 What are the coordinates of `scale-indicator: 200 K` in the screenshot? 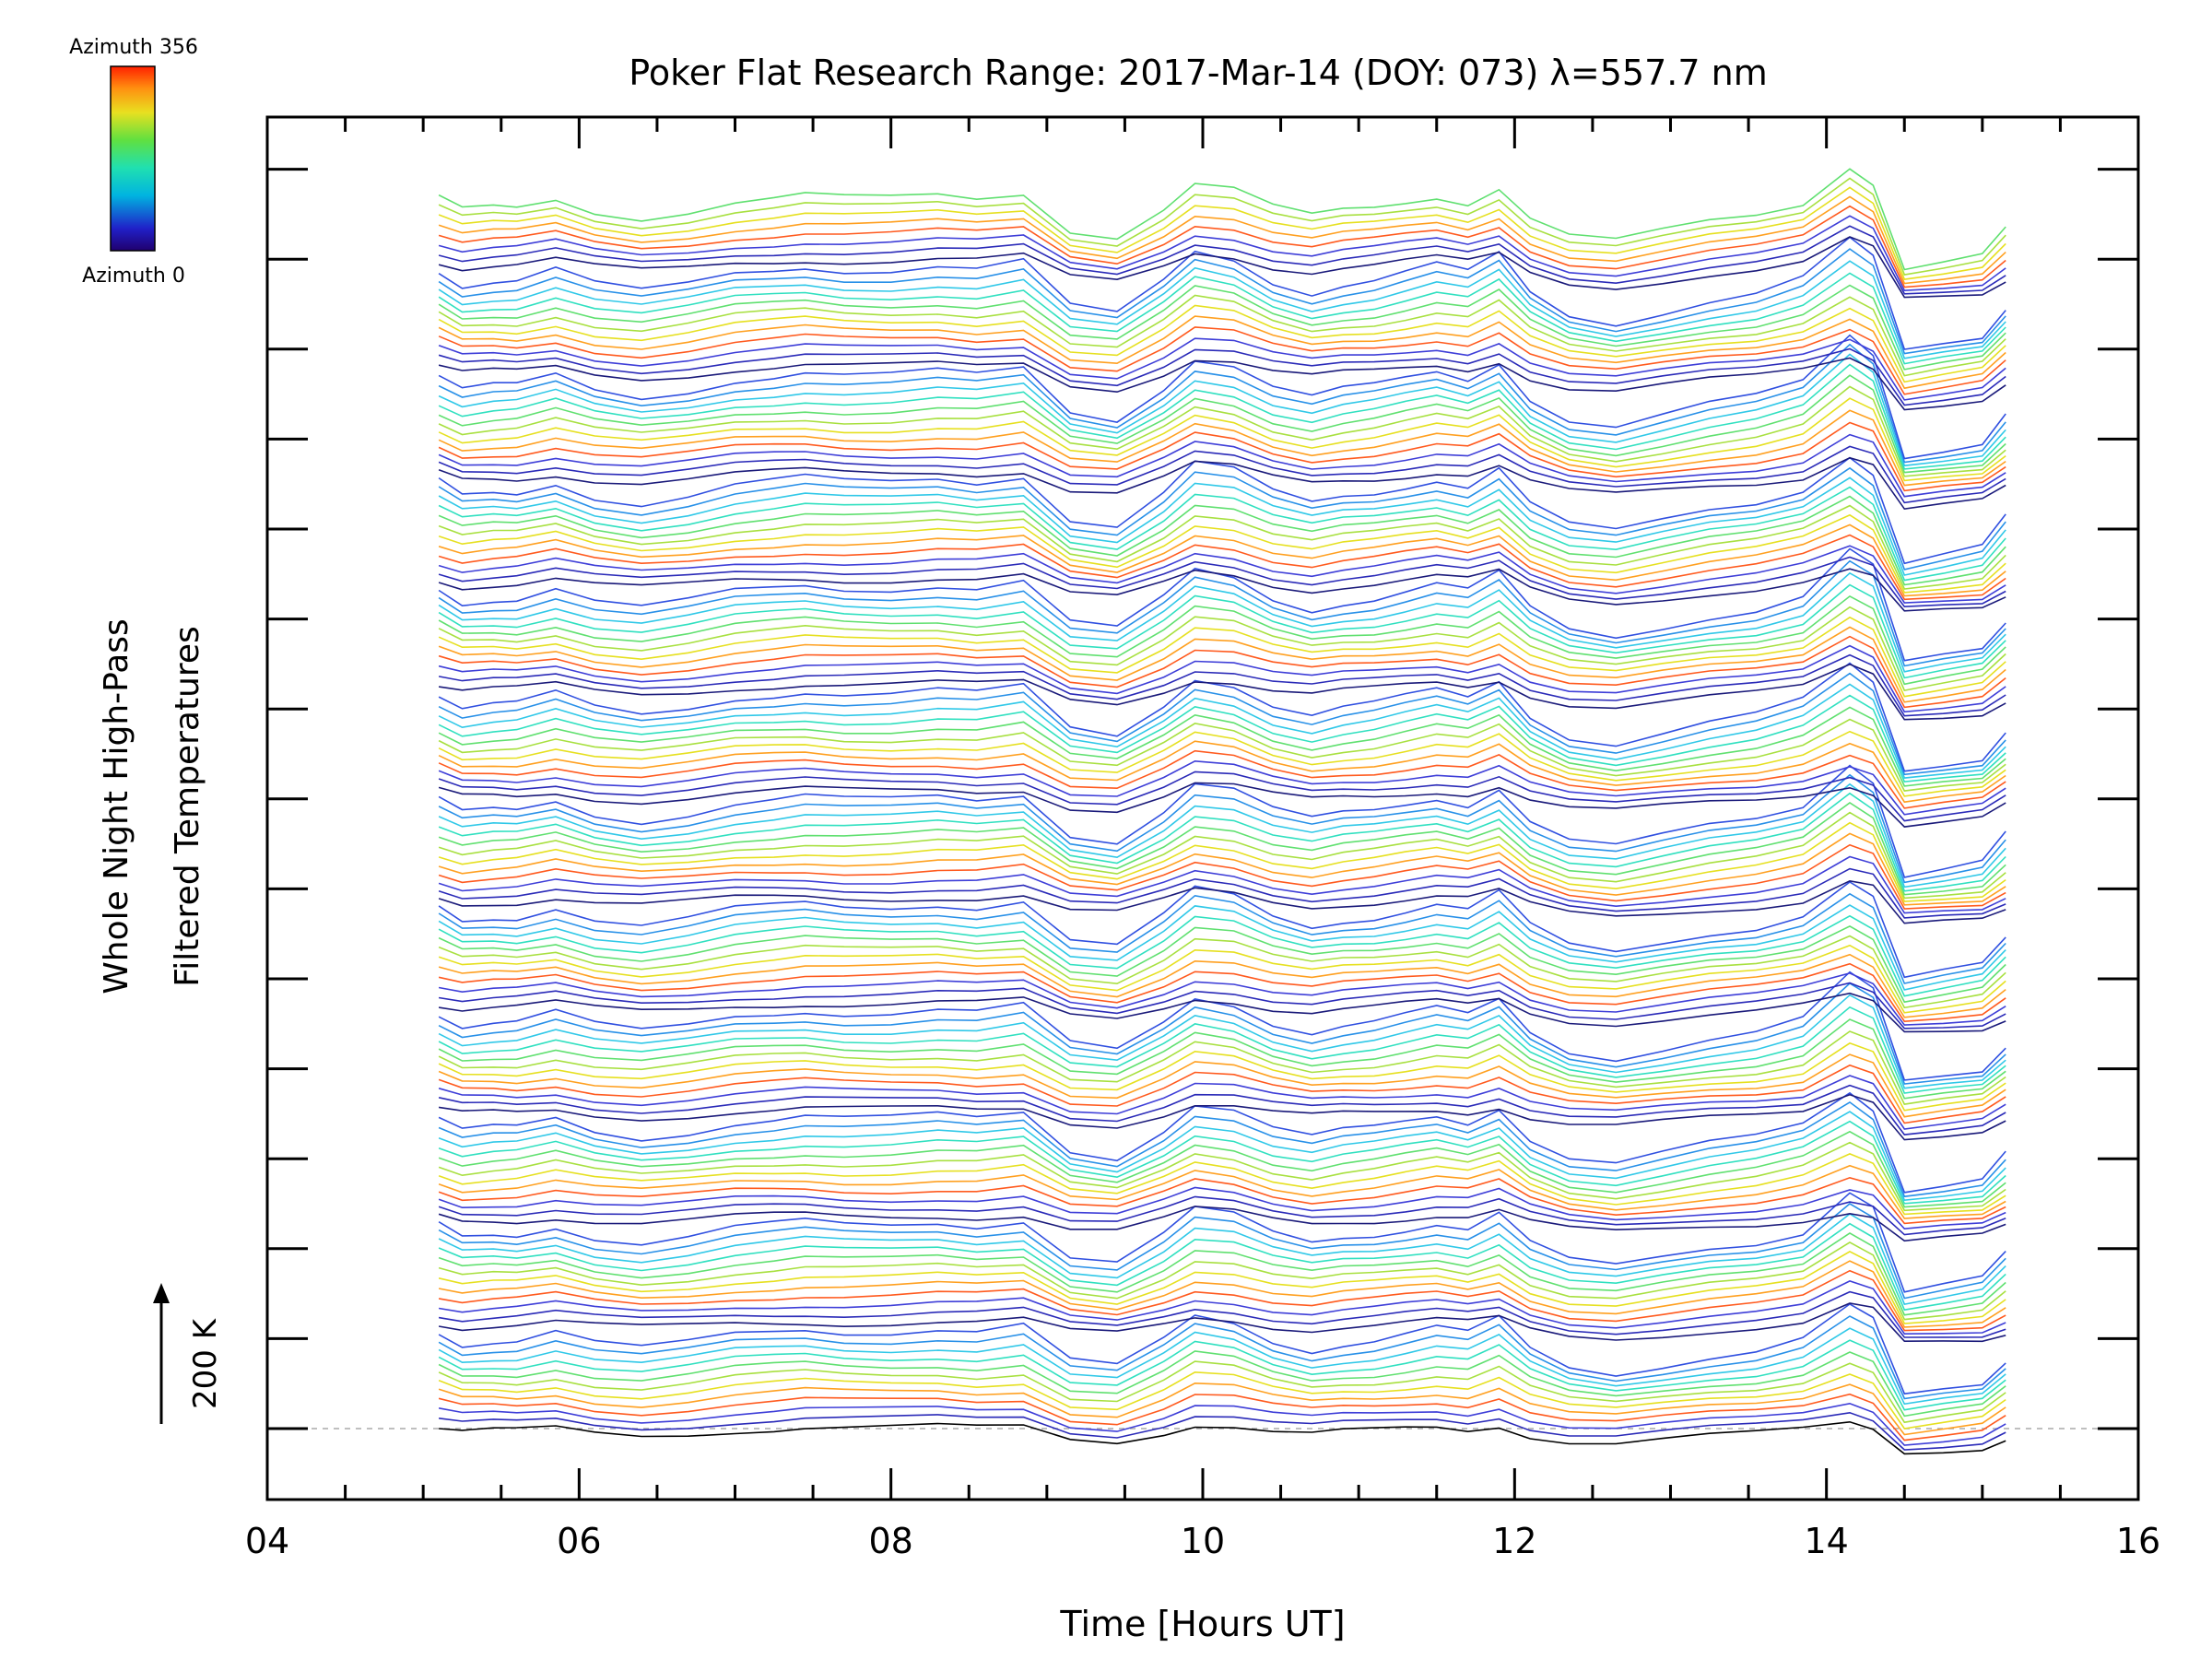 It's located at (188, 1353).